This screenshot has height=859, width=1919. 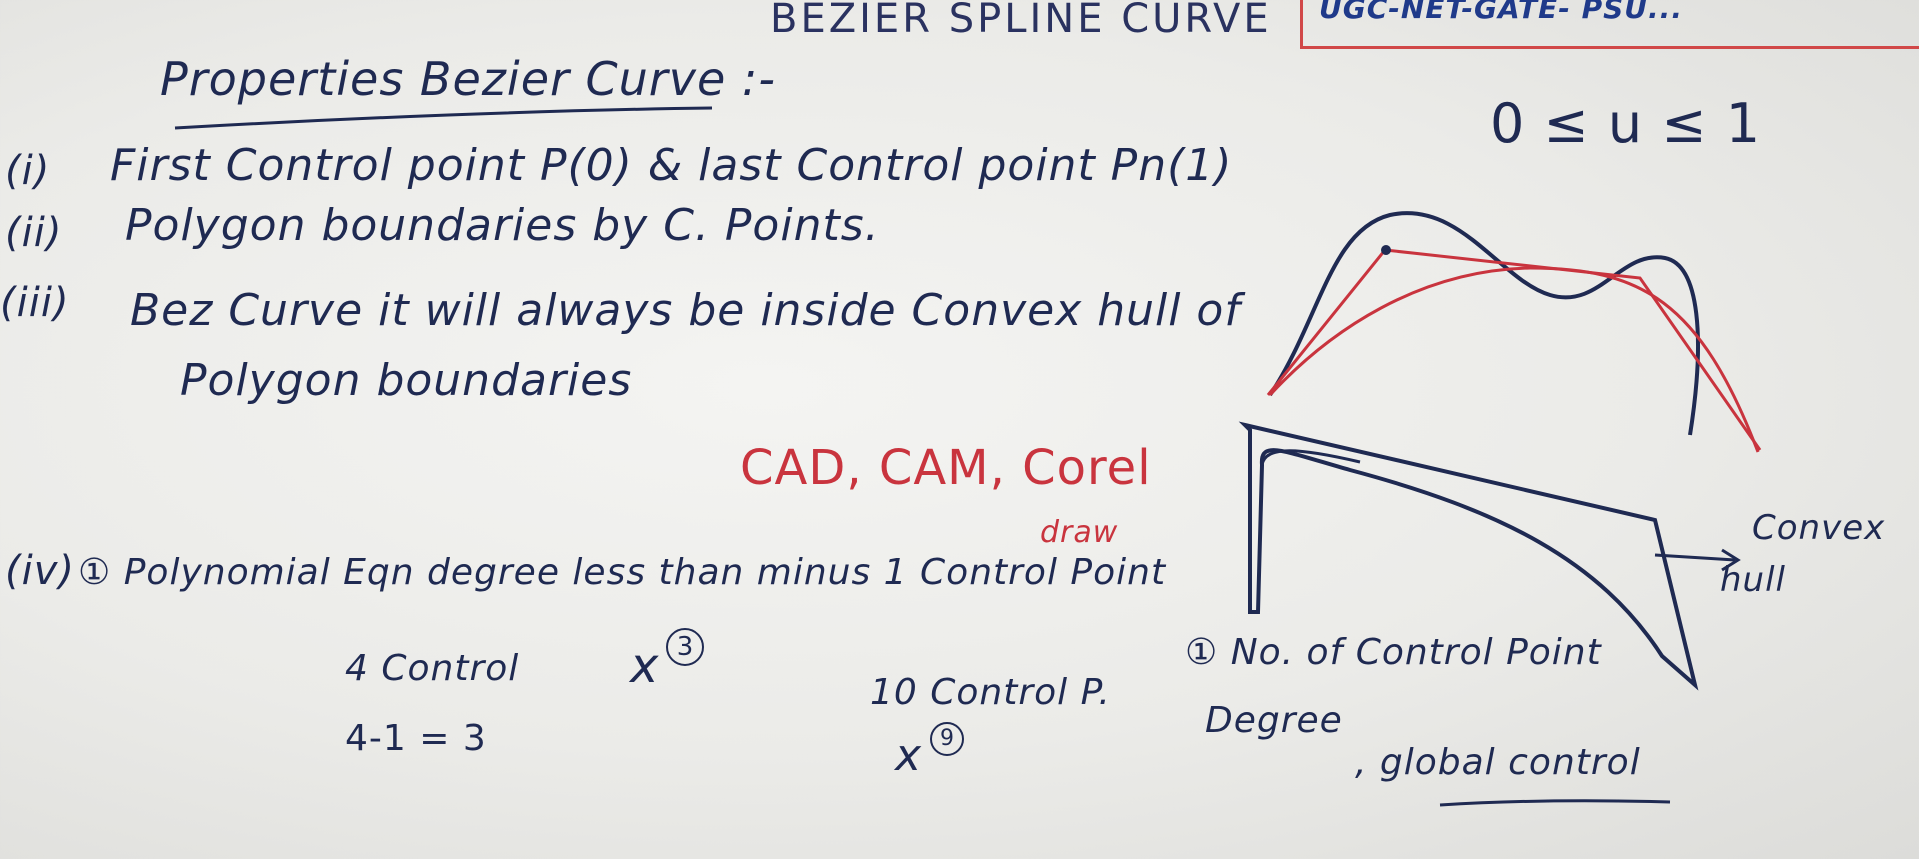 I want to click on item-2-number: (ii), so click(x=34, y=233).